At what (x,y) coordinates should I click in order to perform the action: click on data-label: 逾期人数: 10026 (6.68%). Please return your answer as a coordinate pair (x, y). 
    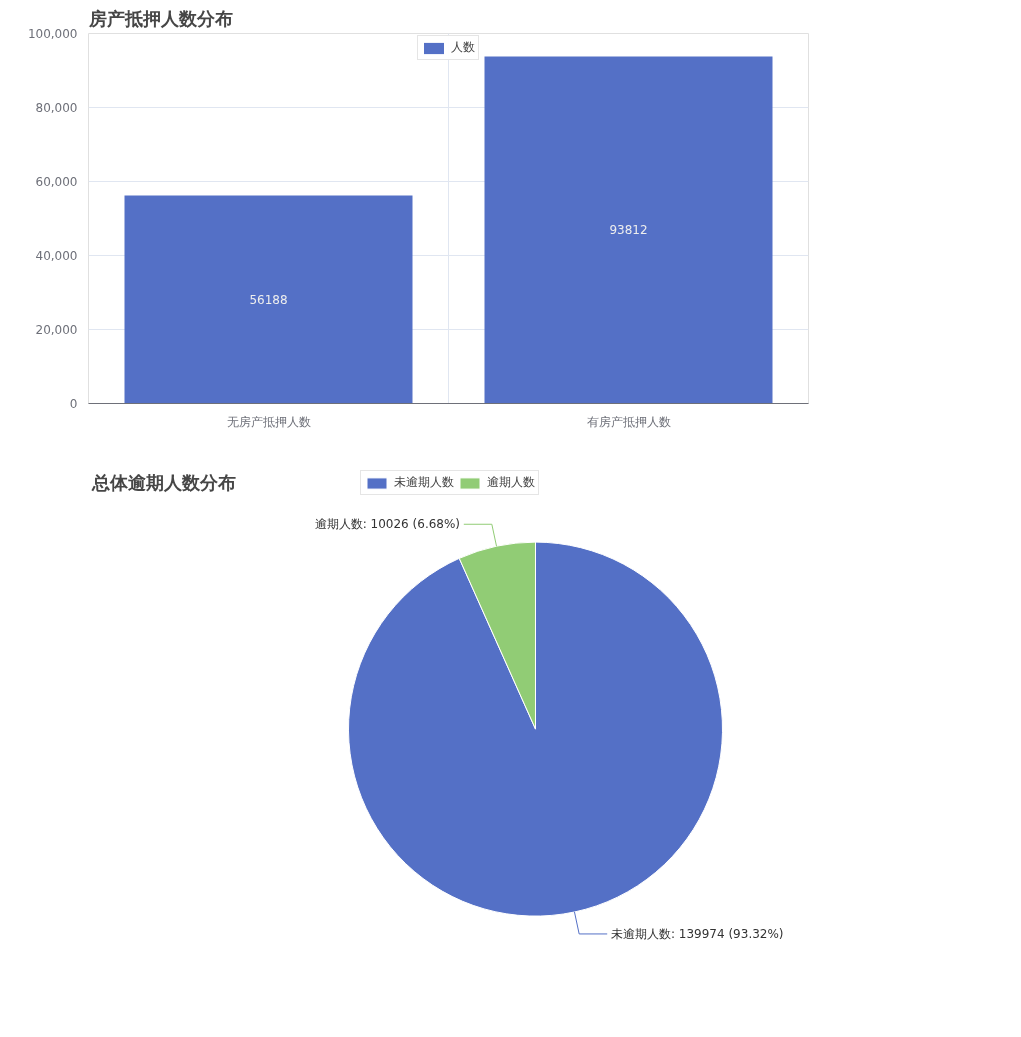
    Looking at the image, I should click on (387, 524).